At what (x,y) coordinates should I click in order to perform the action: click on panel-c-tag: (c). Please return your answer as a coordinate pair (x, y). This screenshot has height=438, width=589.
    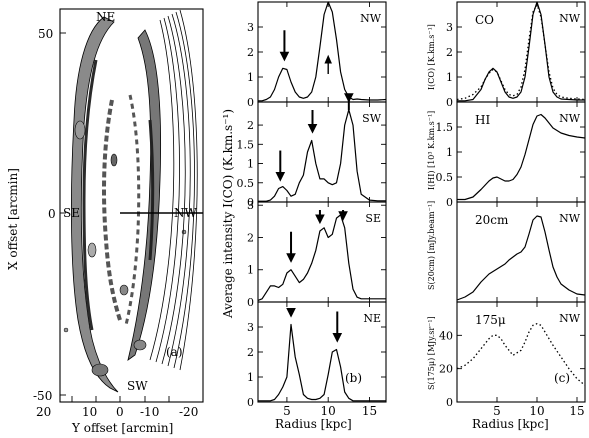
    Looking at the image, I should click on (562, 378).